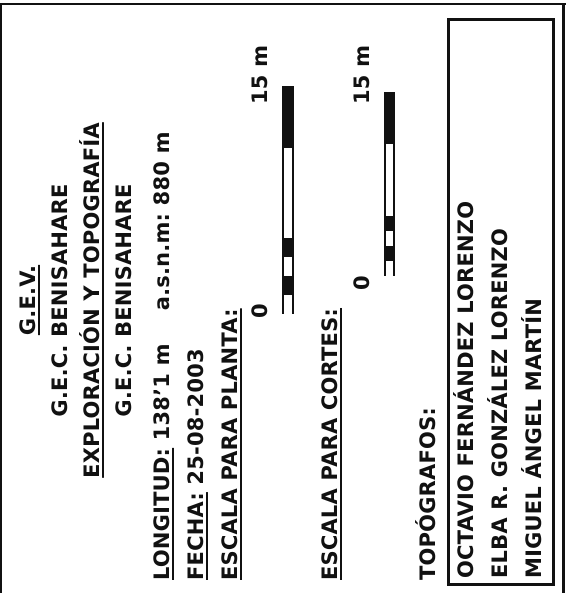 The height and width of the screenshot is (593, 566). What do you see at coordinates (230, 444) in the screenshot?
I see `escala-planta-label: ESCALA PARA PLANTA:` at bounding box center [230, 444].